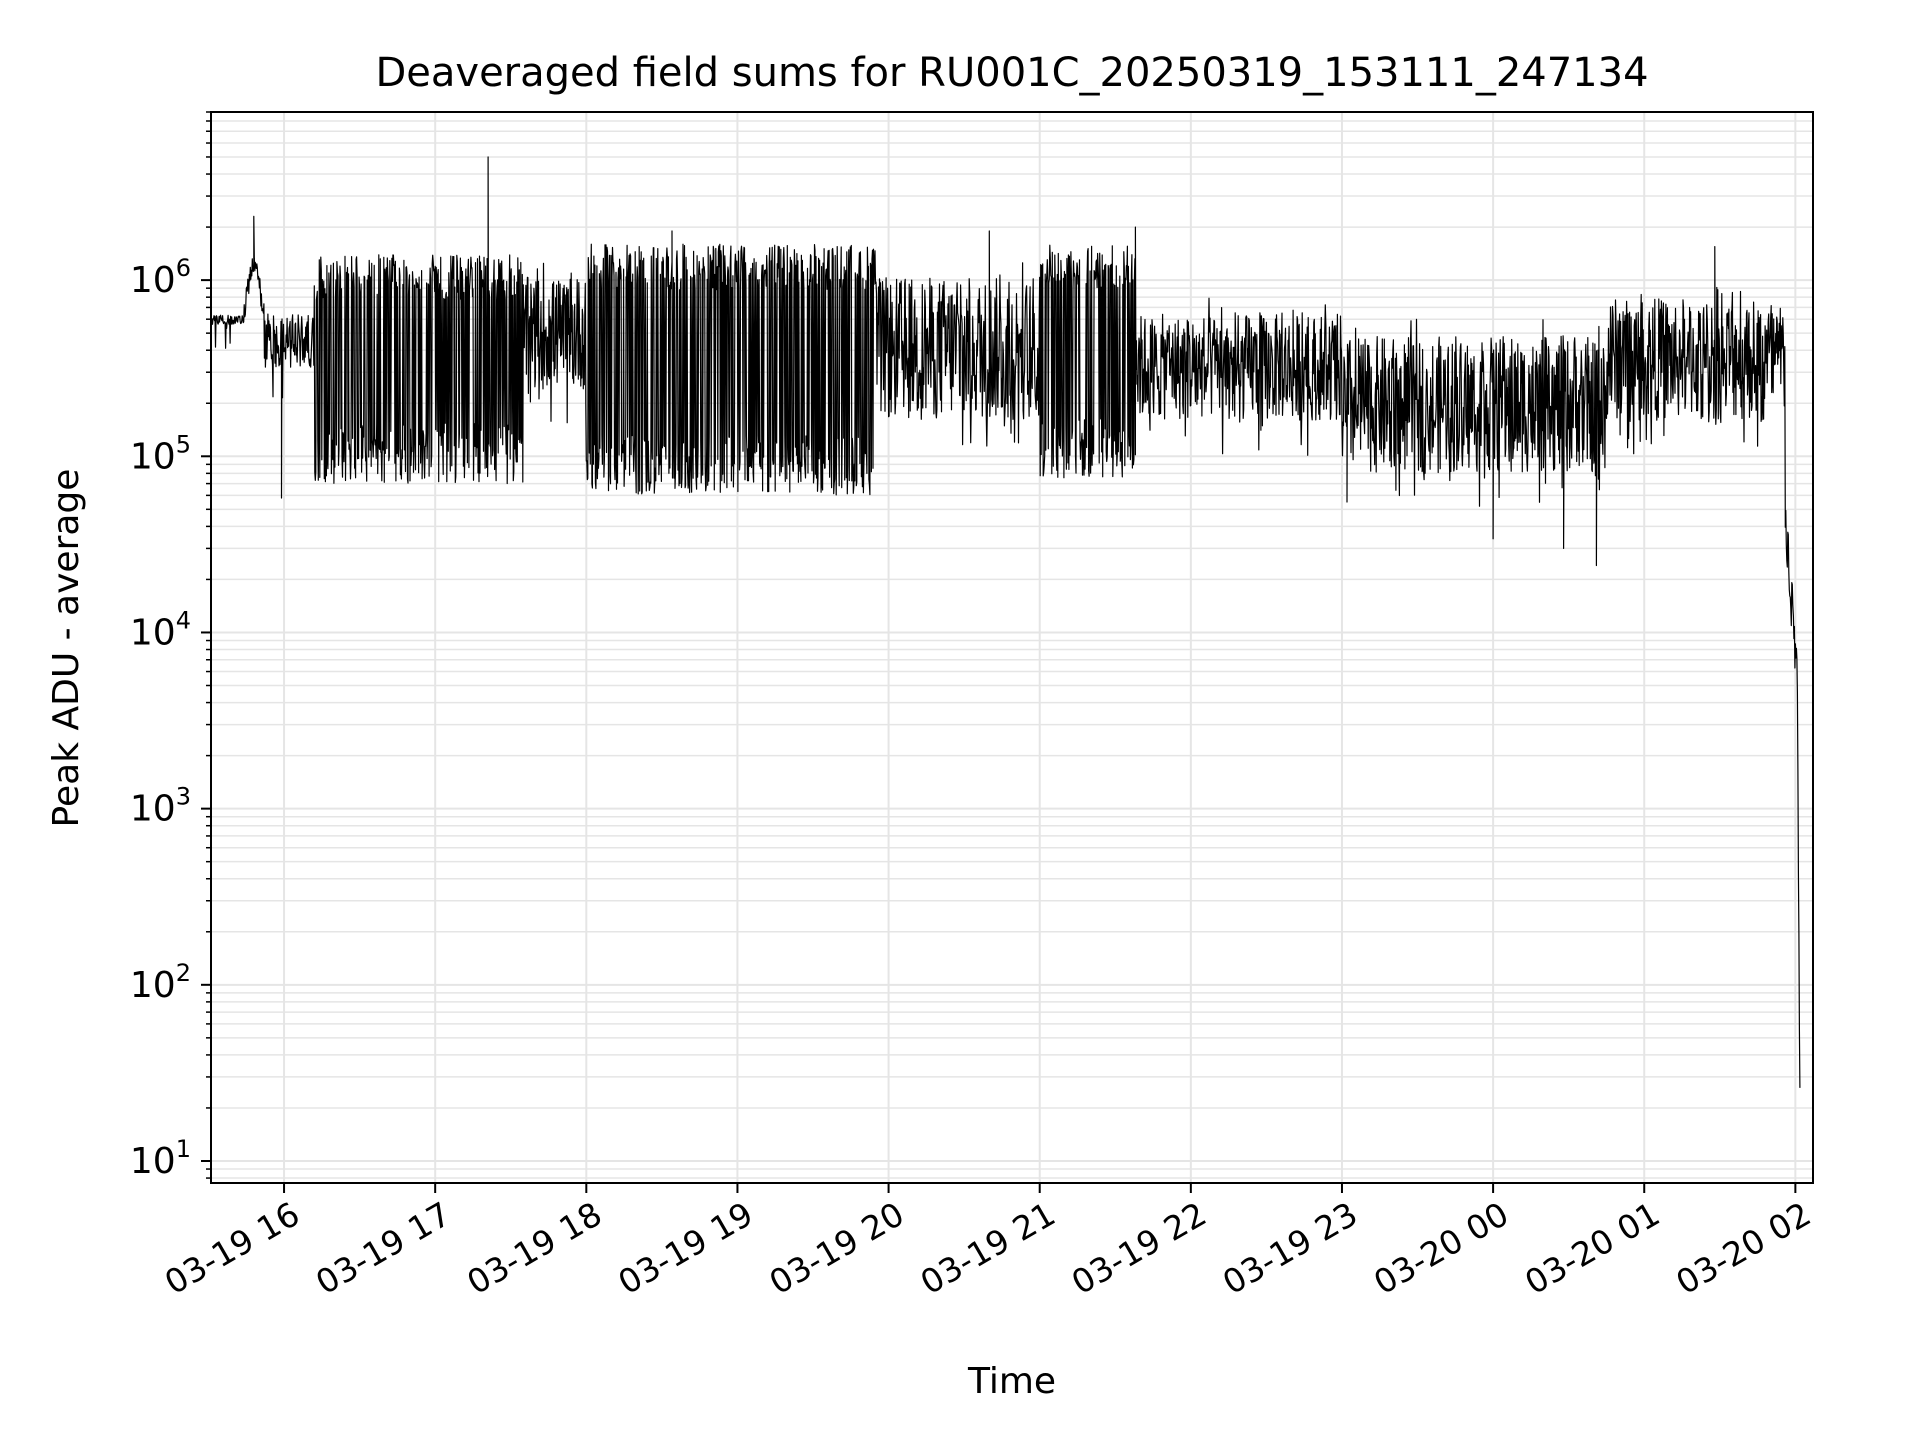 The width and height of the screenshot is (1920, 1440). I want to click on y-axis-label: Peak ADU - average, so click(66, 648).